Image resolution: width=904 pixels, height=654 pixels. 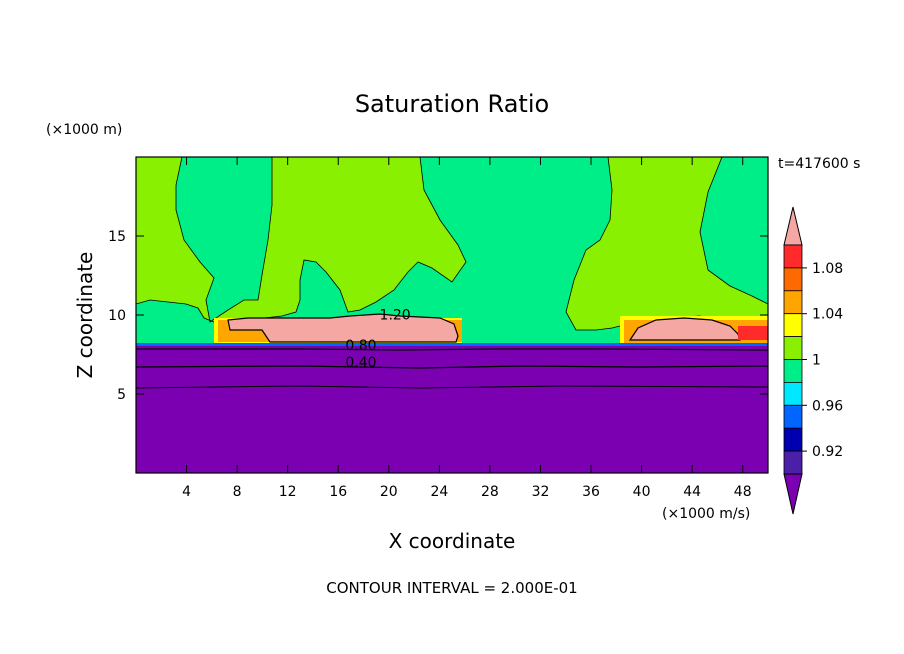 What do you see at coordinates (237, 492) in the screenshot?
I see `x-tick-label: 8` at bounding box center [237, 492].